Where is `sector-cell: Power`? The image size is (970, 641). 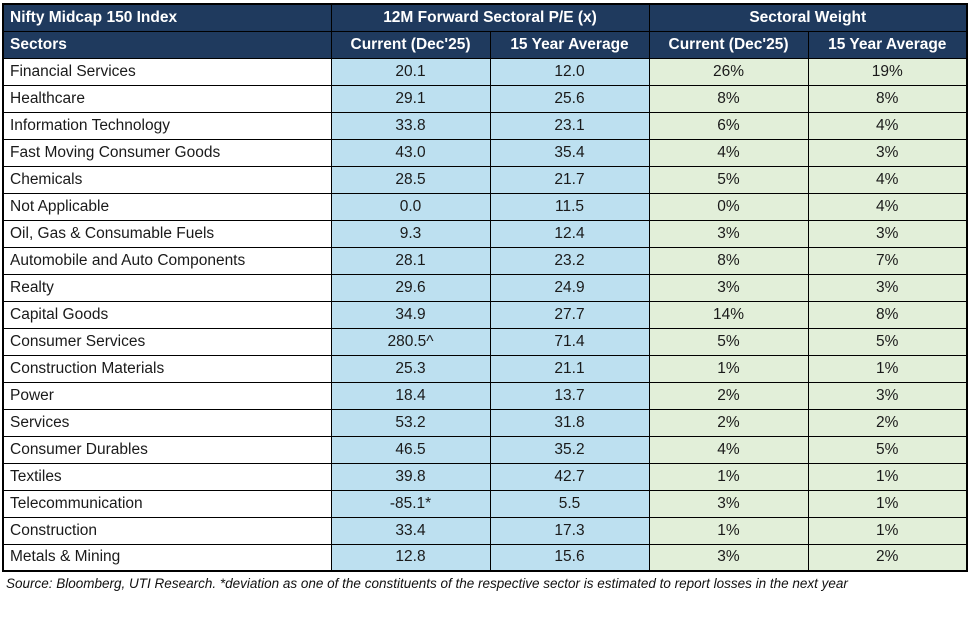
sector-cell: Power is located at coordinates (167, 395).